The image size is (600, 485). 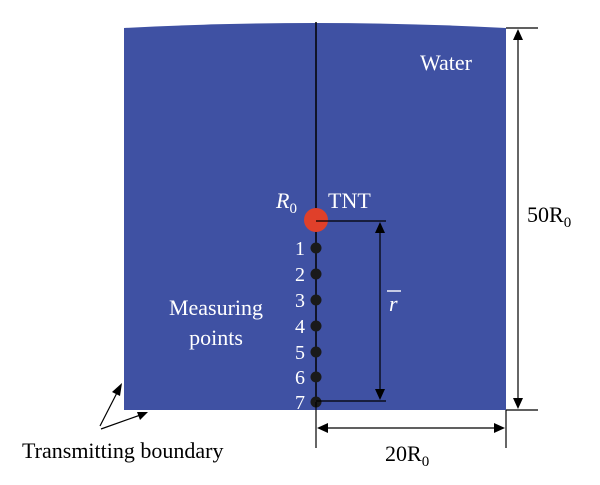 What do you see at coordinates (142, 416) in the screenshot?
I see `pointer-arrow-bottom-edge` at bounding box center [142, 416].